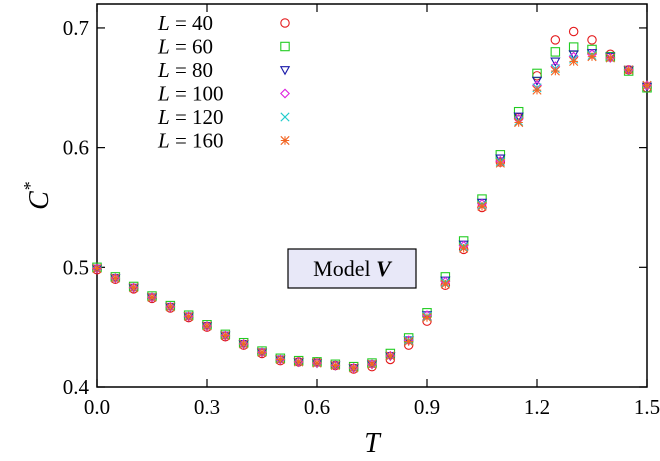 The height and width of the screenshot is (461, 660). Describe the element at coordinates (191, 47) in the screenshot. I see `legend-label-rest: = 60` at that location.